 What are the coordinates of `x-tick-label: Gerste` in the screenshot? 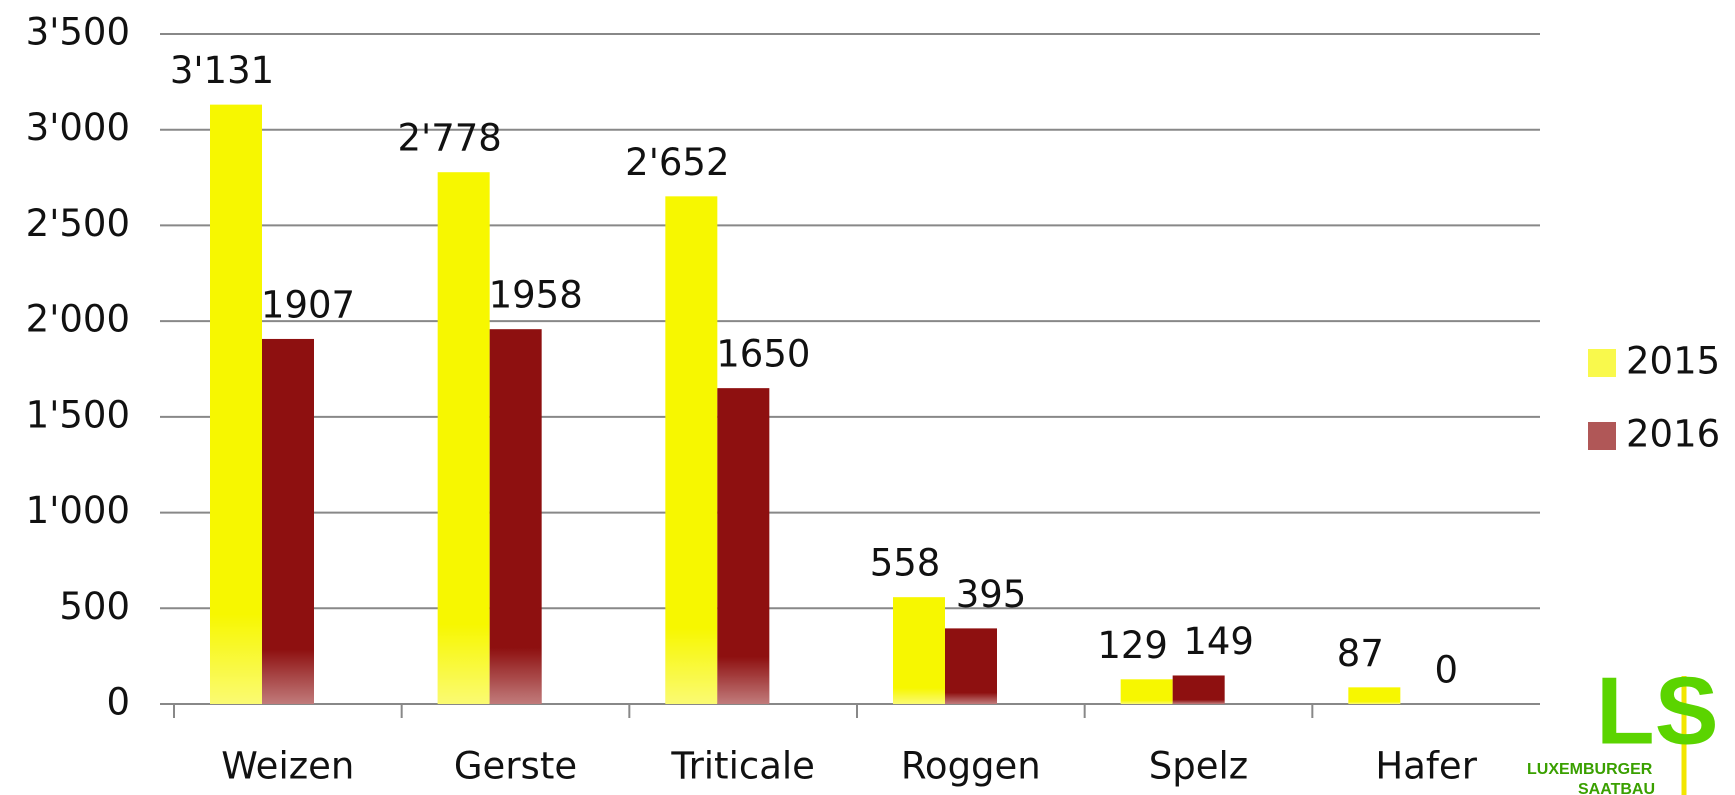 It's located at (515, 766).